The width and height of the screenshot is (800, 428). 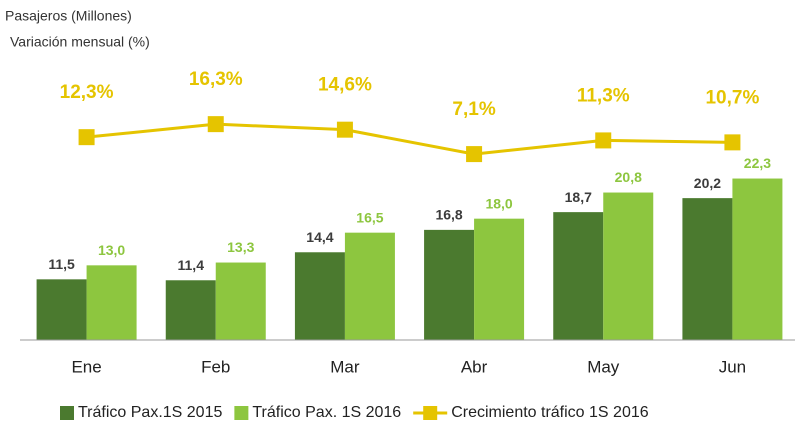 I want to click on chart-title: Pasajeros (Millones), so click(x=68, y=16).